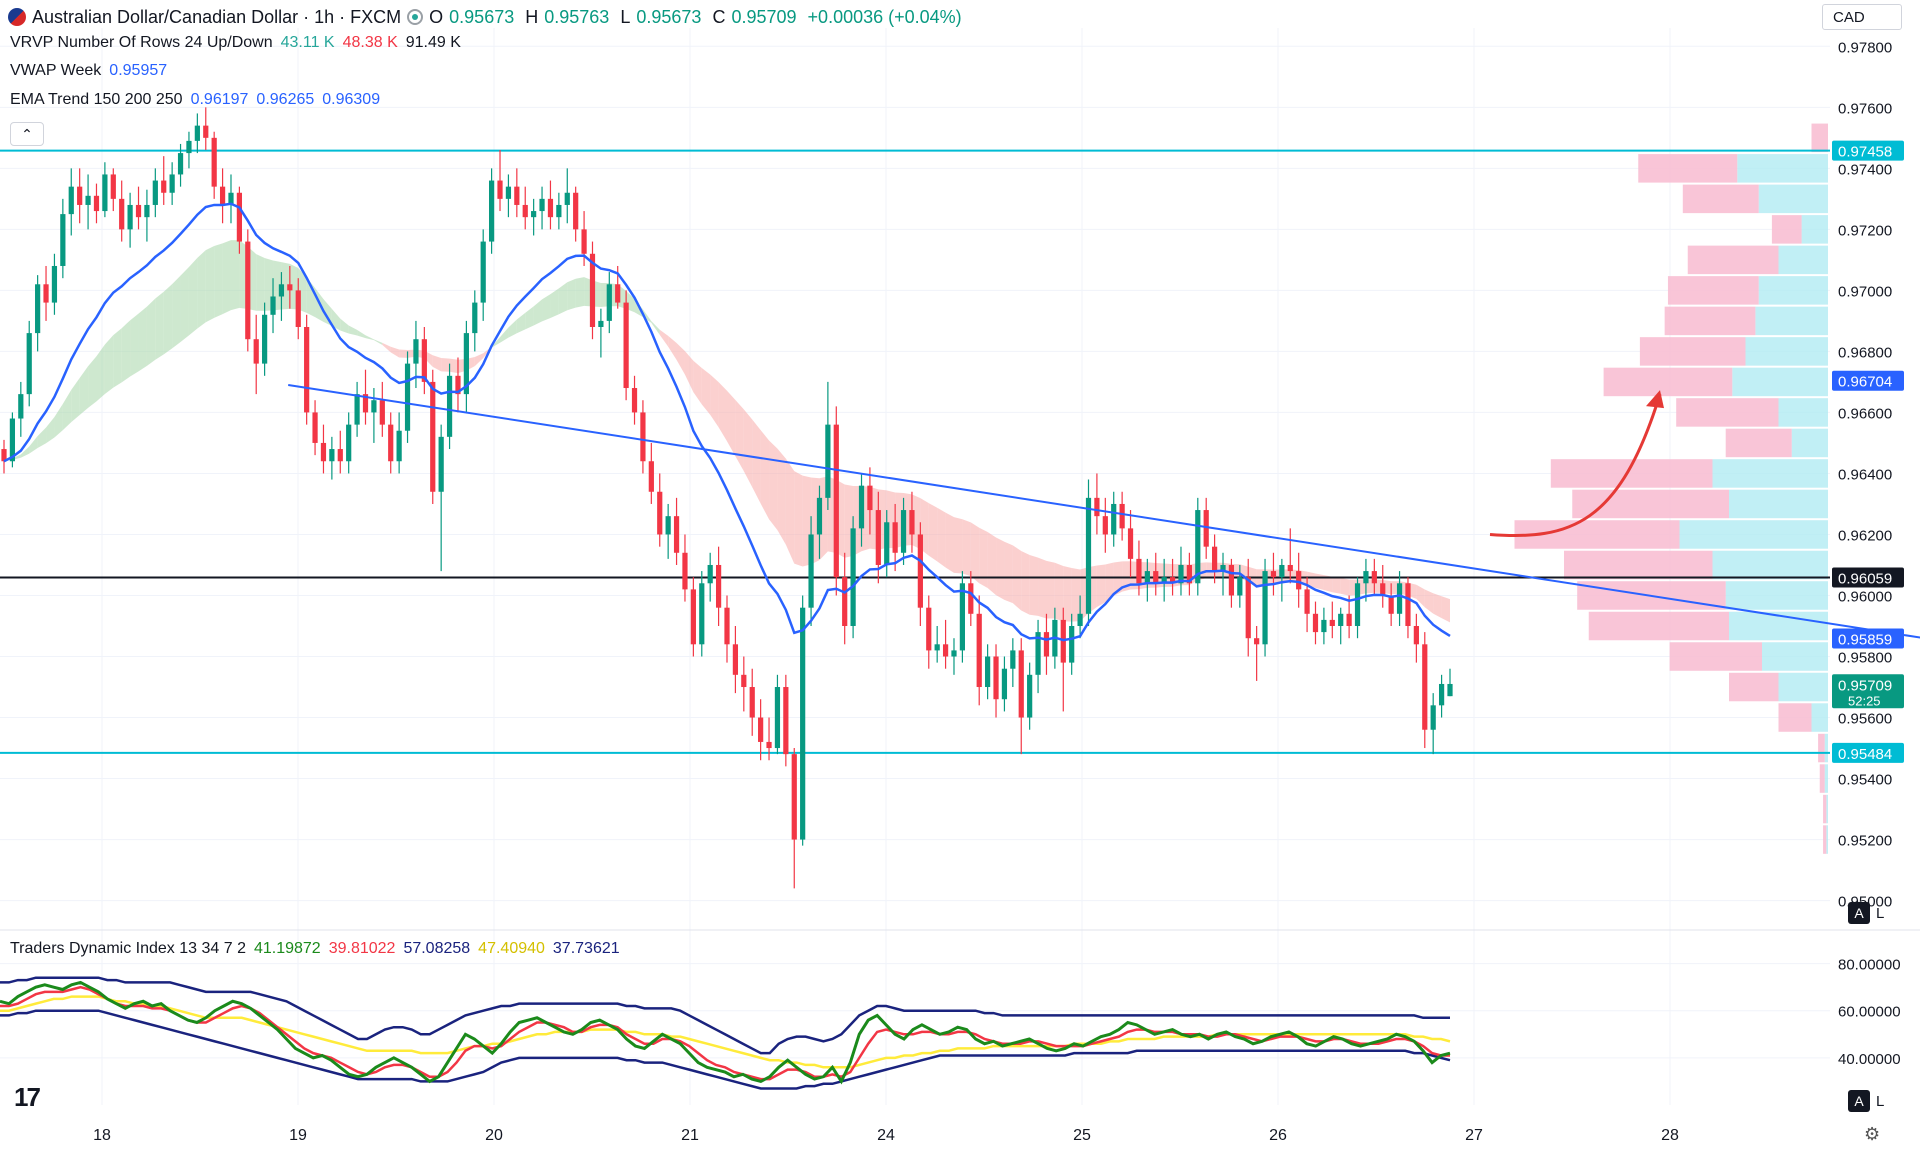 The height and width of the screenshot is (1151, 1920). I want to click on legend-vwap: VWAP Week 0.95957, so click(89, 70).